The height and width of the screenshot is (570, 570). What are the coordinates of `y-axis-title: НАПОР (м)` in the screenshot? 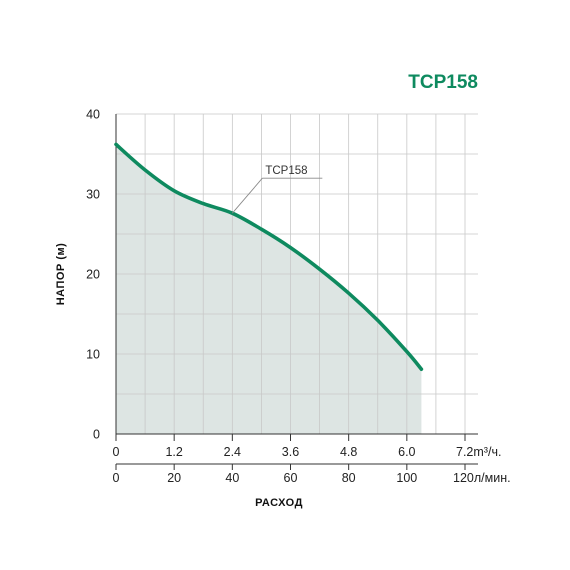 It's located at (61, 274).